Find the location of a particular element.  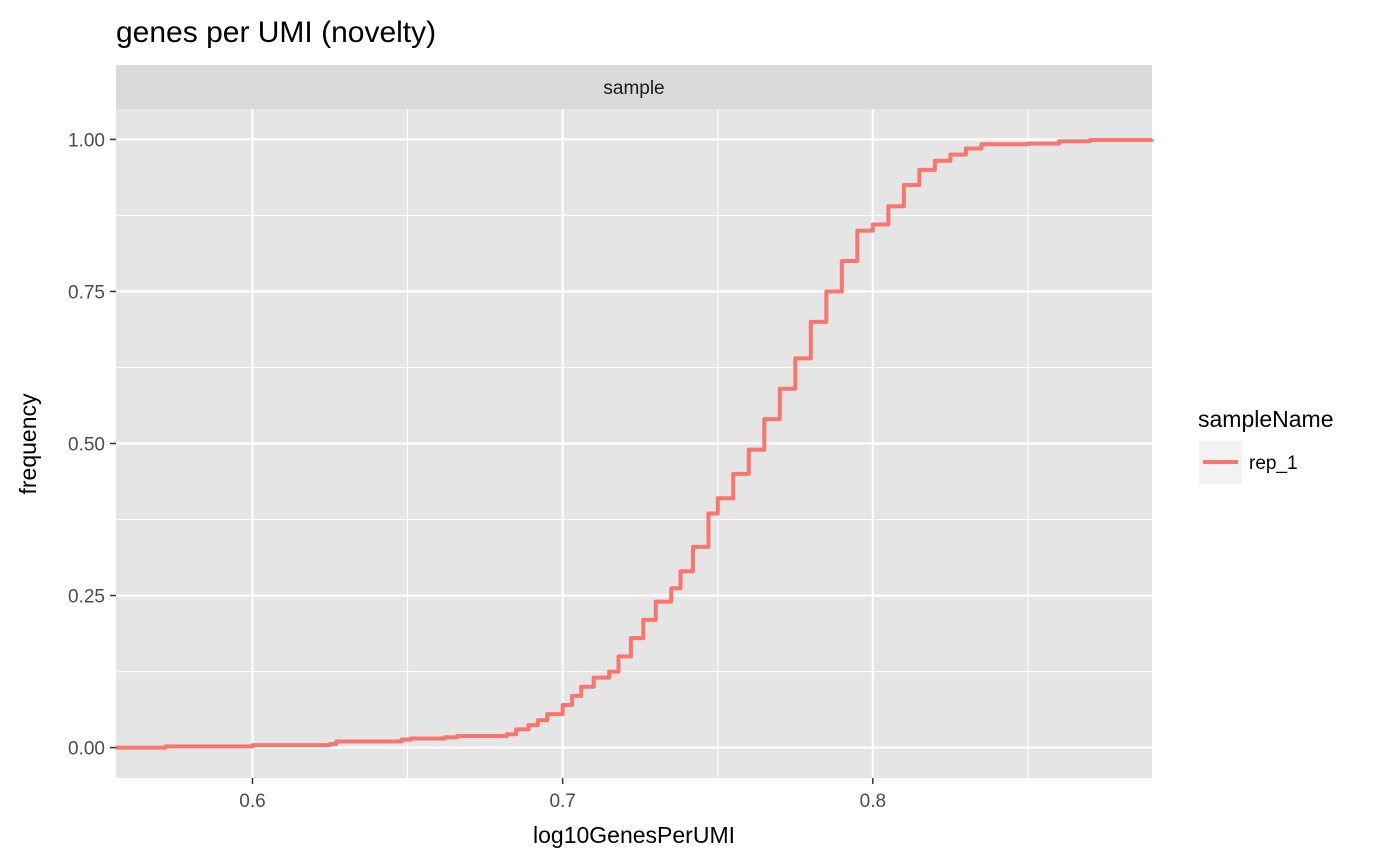

x-tick-label: 0.7 is located at coordinates (562, 801).